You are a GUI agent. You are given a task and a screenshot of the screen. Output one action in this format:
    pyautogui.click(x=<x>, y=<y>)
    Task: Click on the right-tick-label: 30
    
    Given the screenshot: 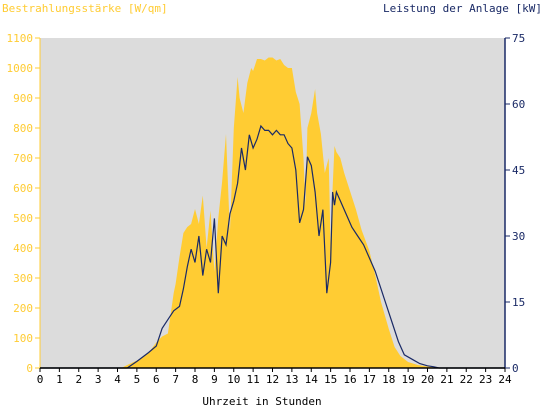 What is the action you would take?
    pyautogui.click(x=518, y=236)
    